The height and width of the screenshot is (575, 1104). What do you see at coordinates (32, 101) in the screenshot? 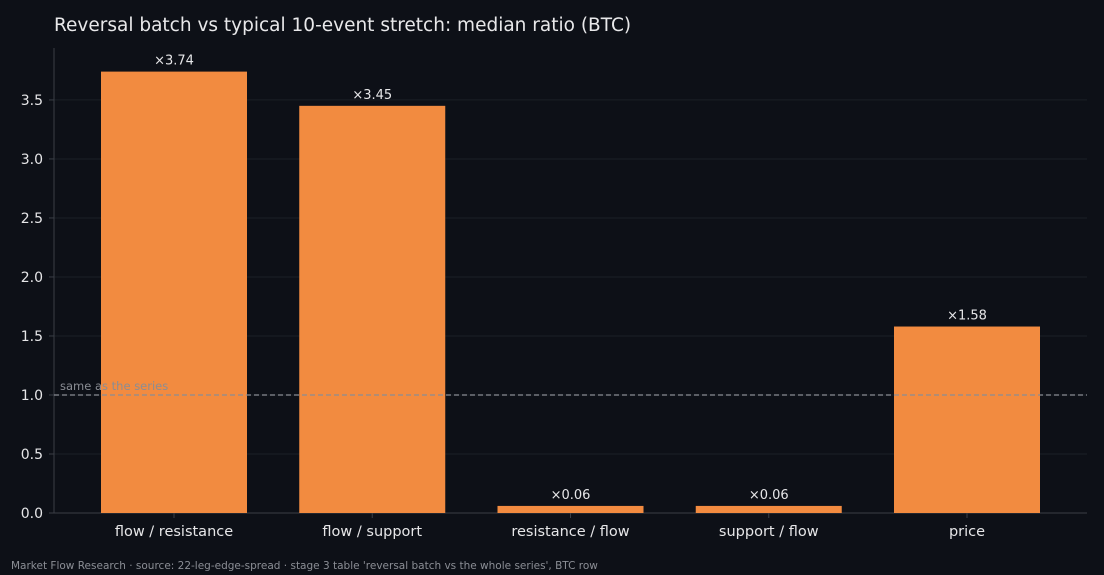
I see `y-tick-label: 3.5` at bounding box center [32, 101].